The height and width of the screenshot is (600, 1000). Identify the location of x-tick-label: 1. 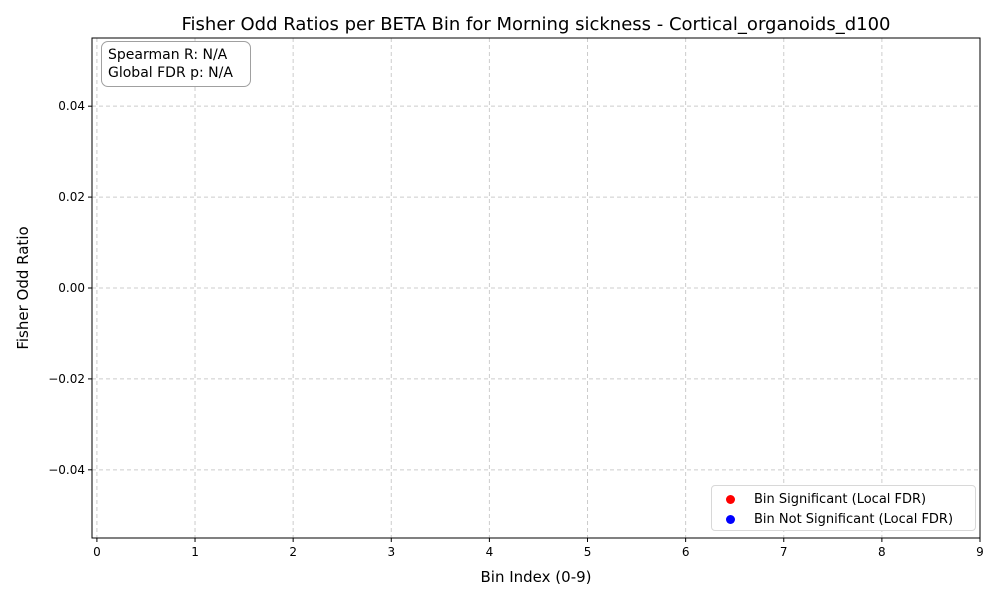
(195, 552).